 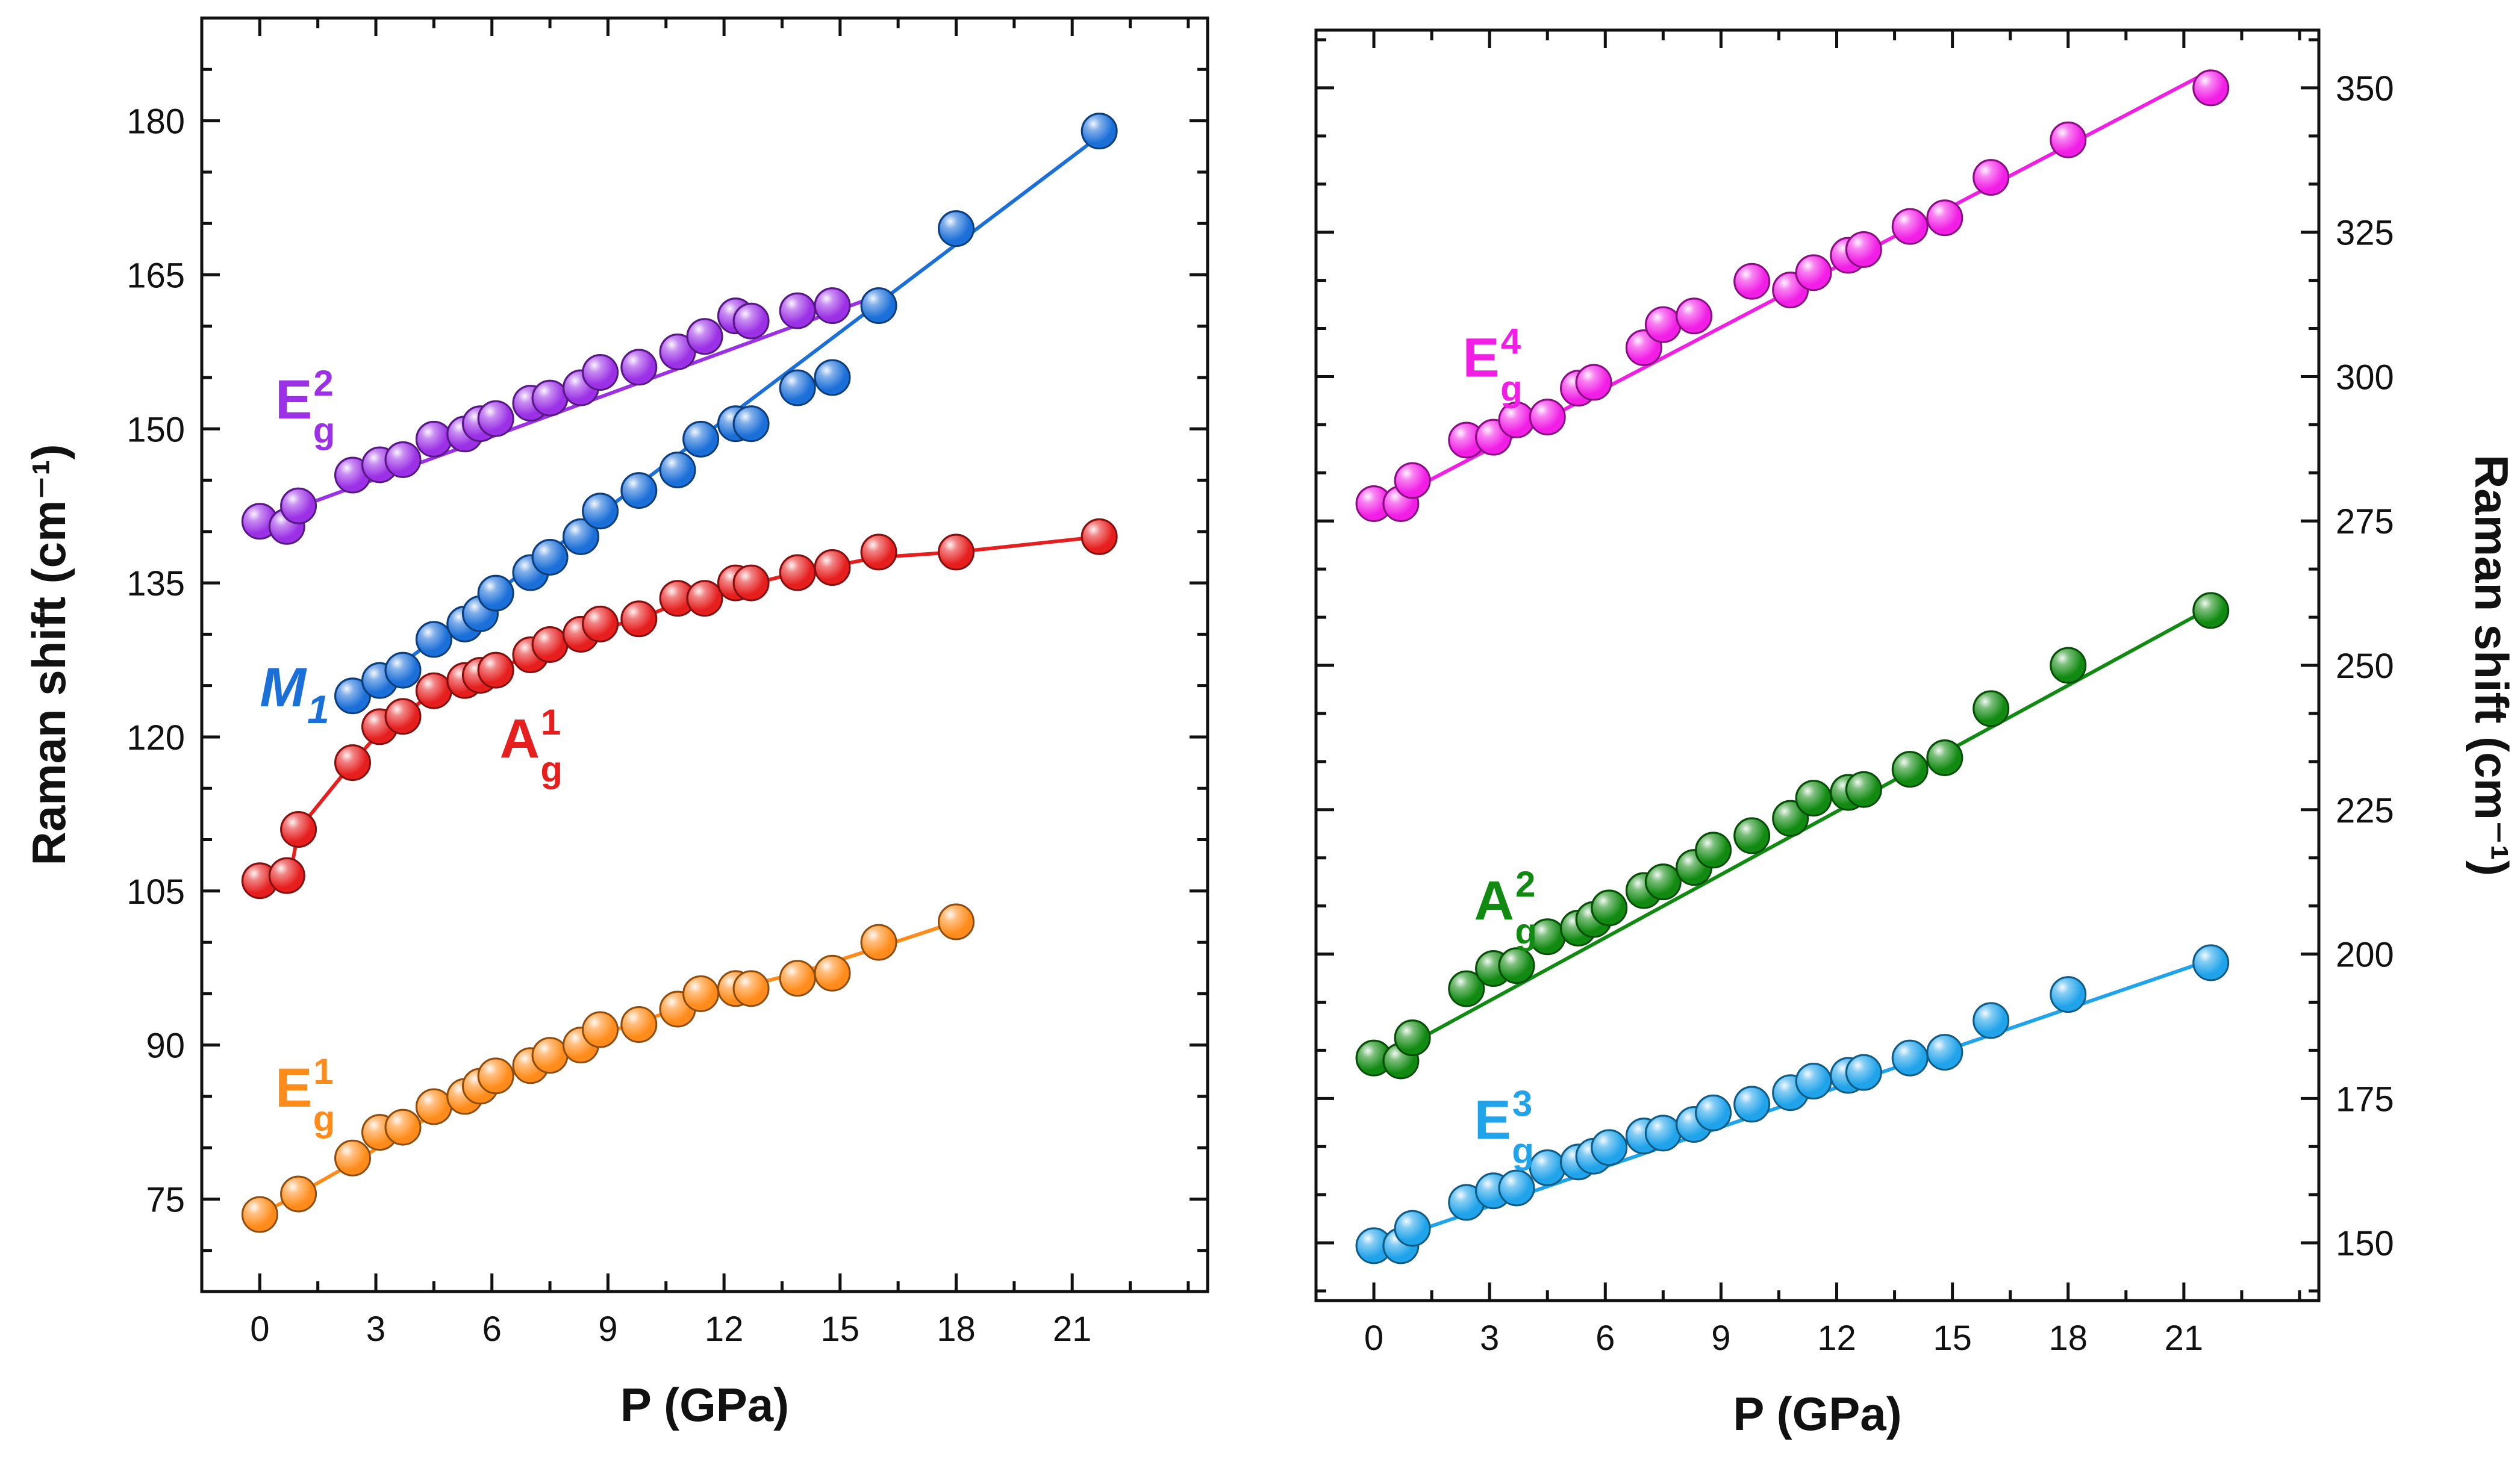 What do you see at coordinates (48, 655) in the screenshot?
I see `y-axis-title: Raman shift (cm⁻¹)` at bounding box center [48, 655].